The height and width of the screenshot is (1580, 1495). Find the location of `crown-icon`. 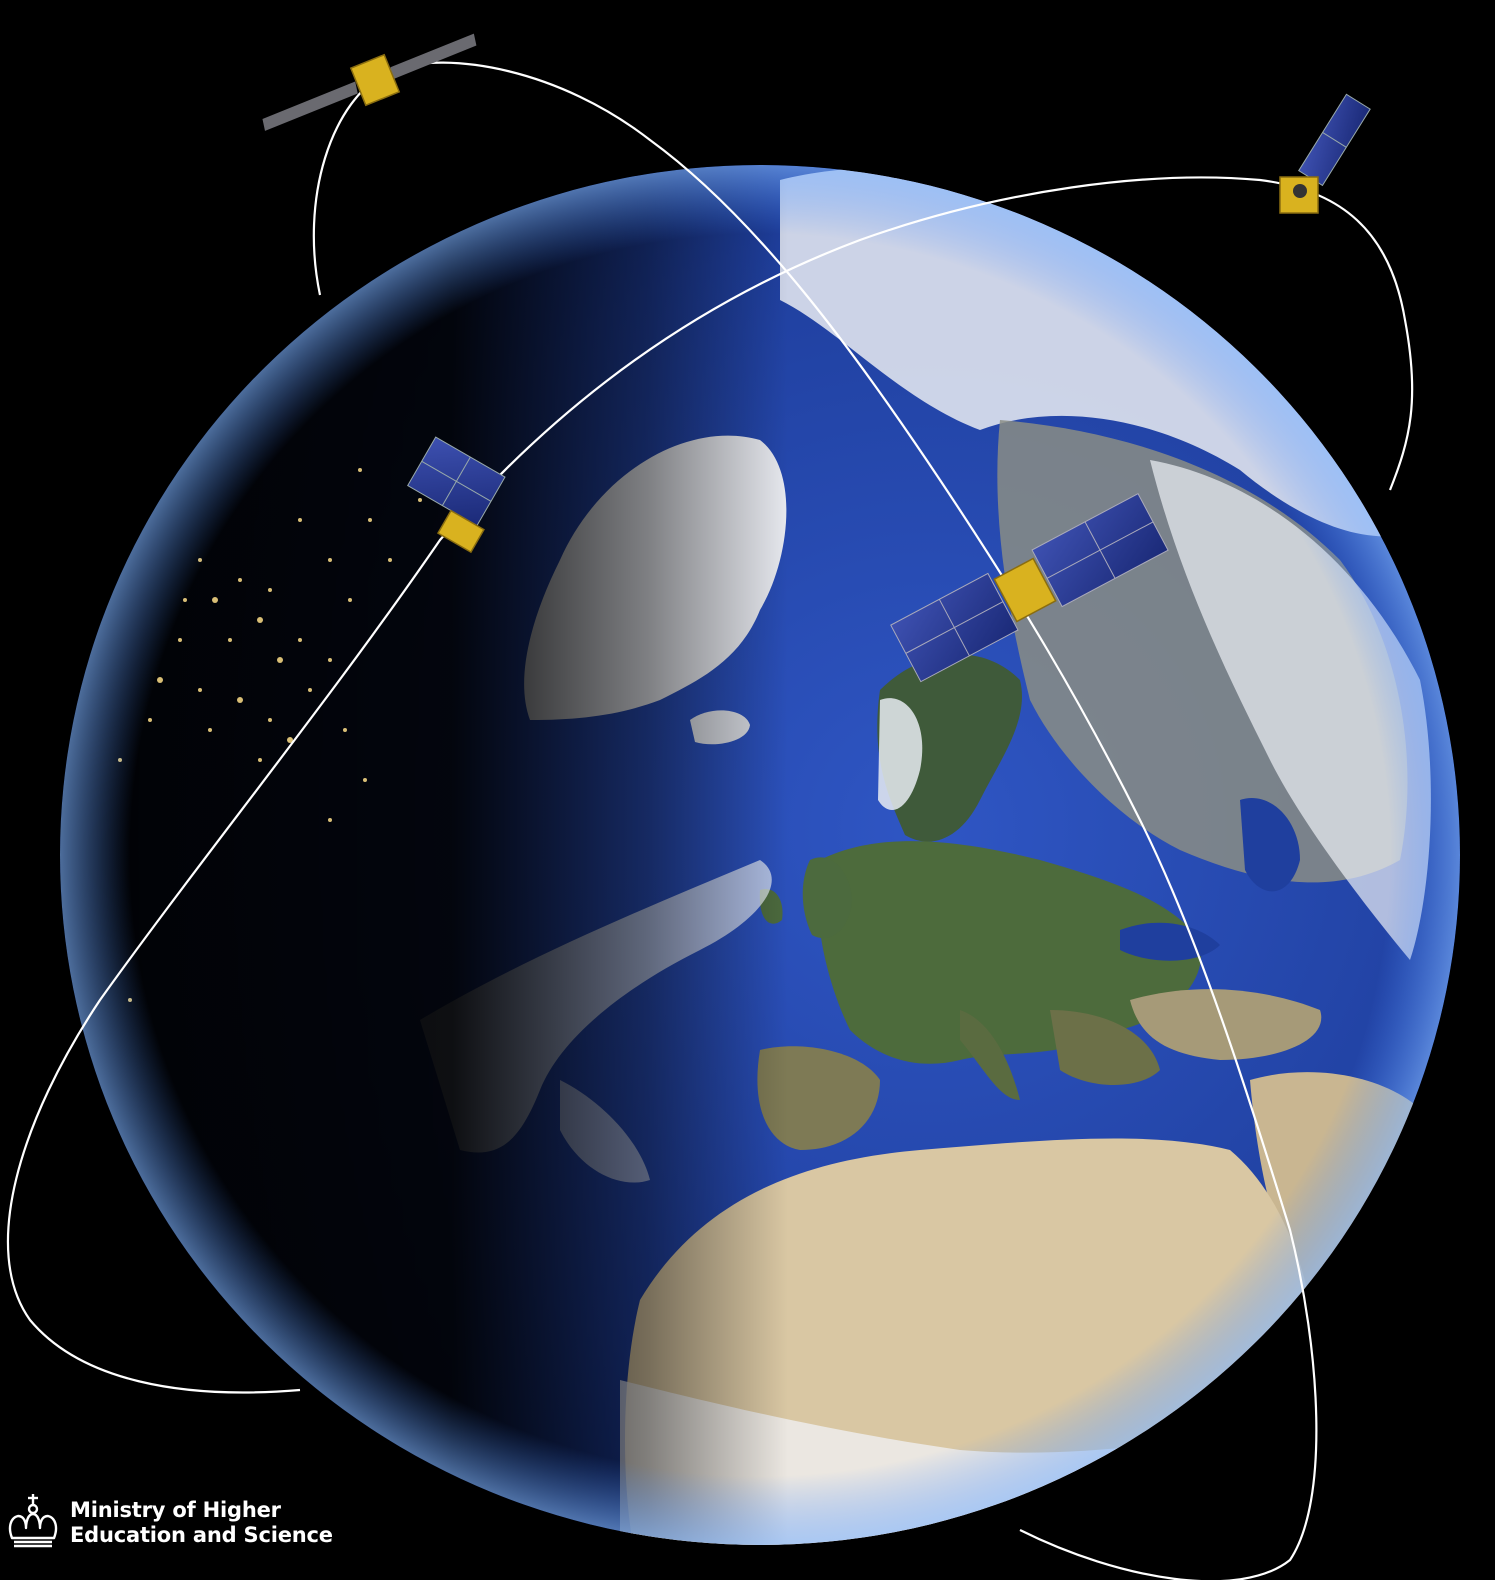

crown-icon is located at coordinates (33, 1521).